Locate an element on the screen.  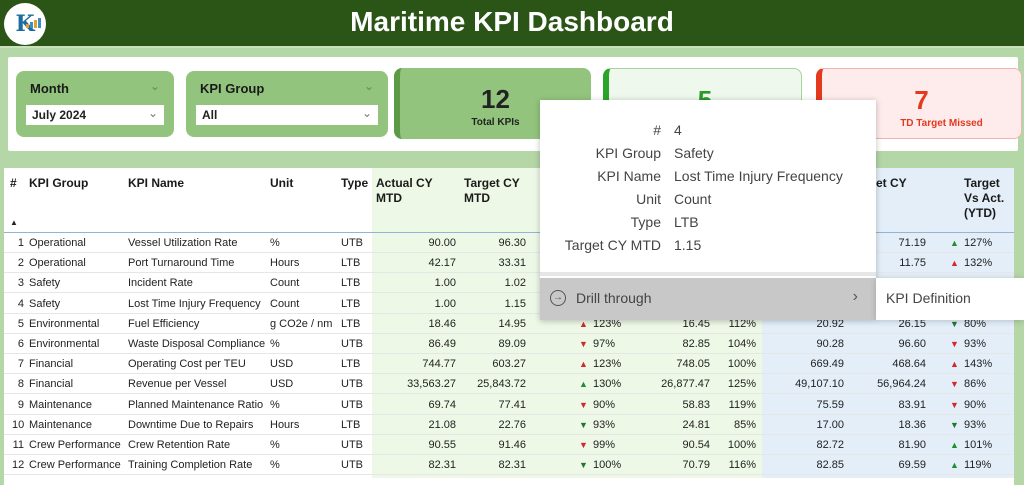
cell-a_ytd: 669.49 is located at coordinates (827, 364).